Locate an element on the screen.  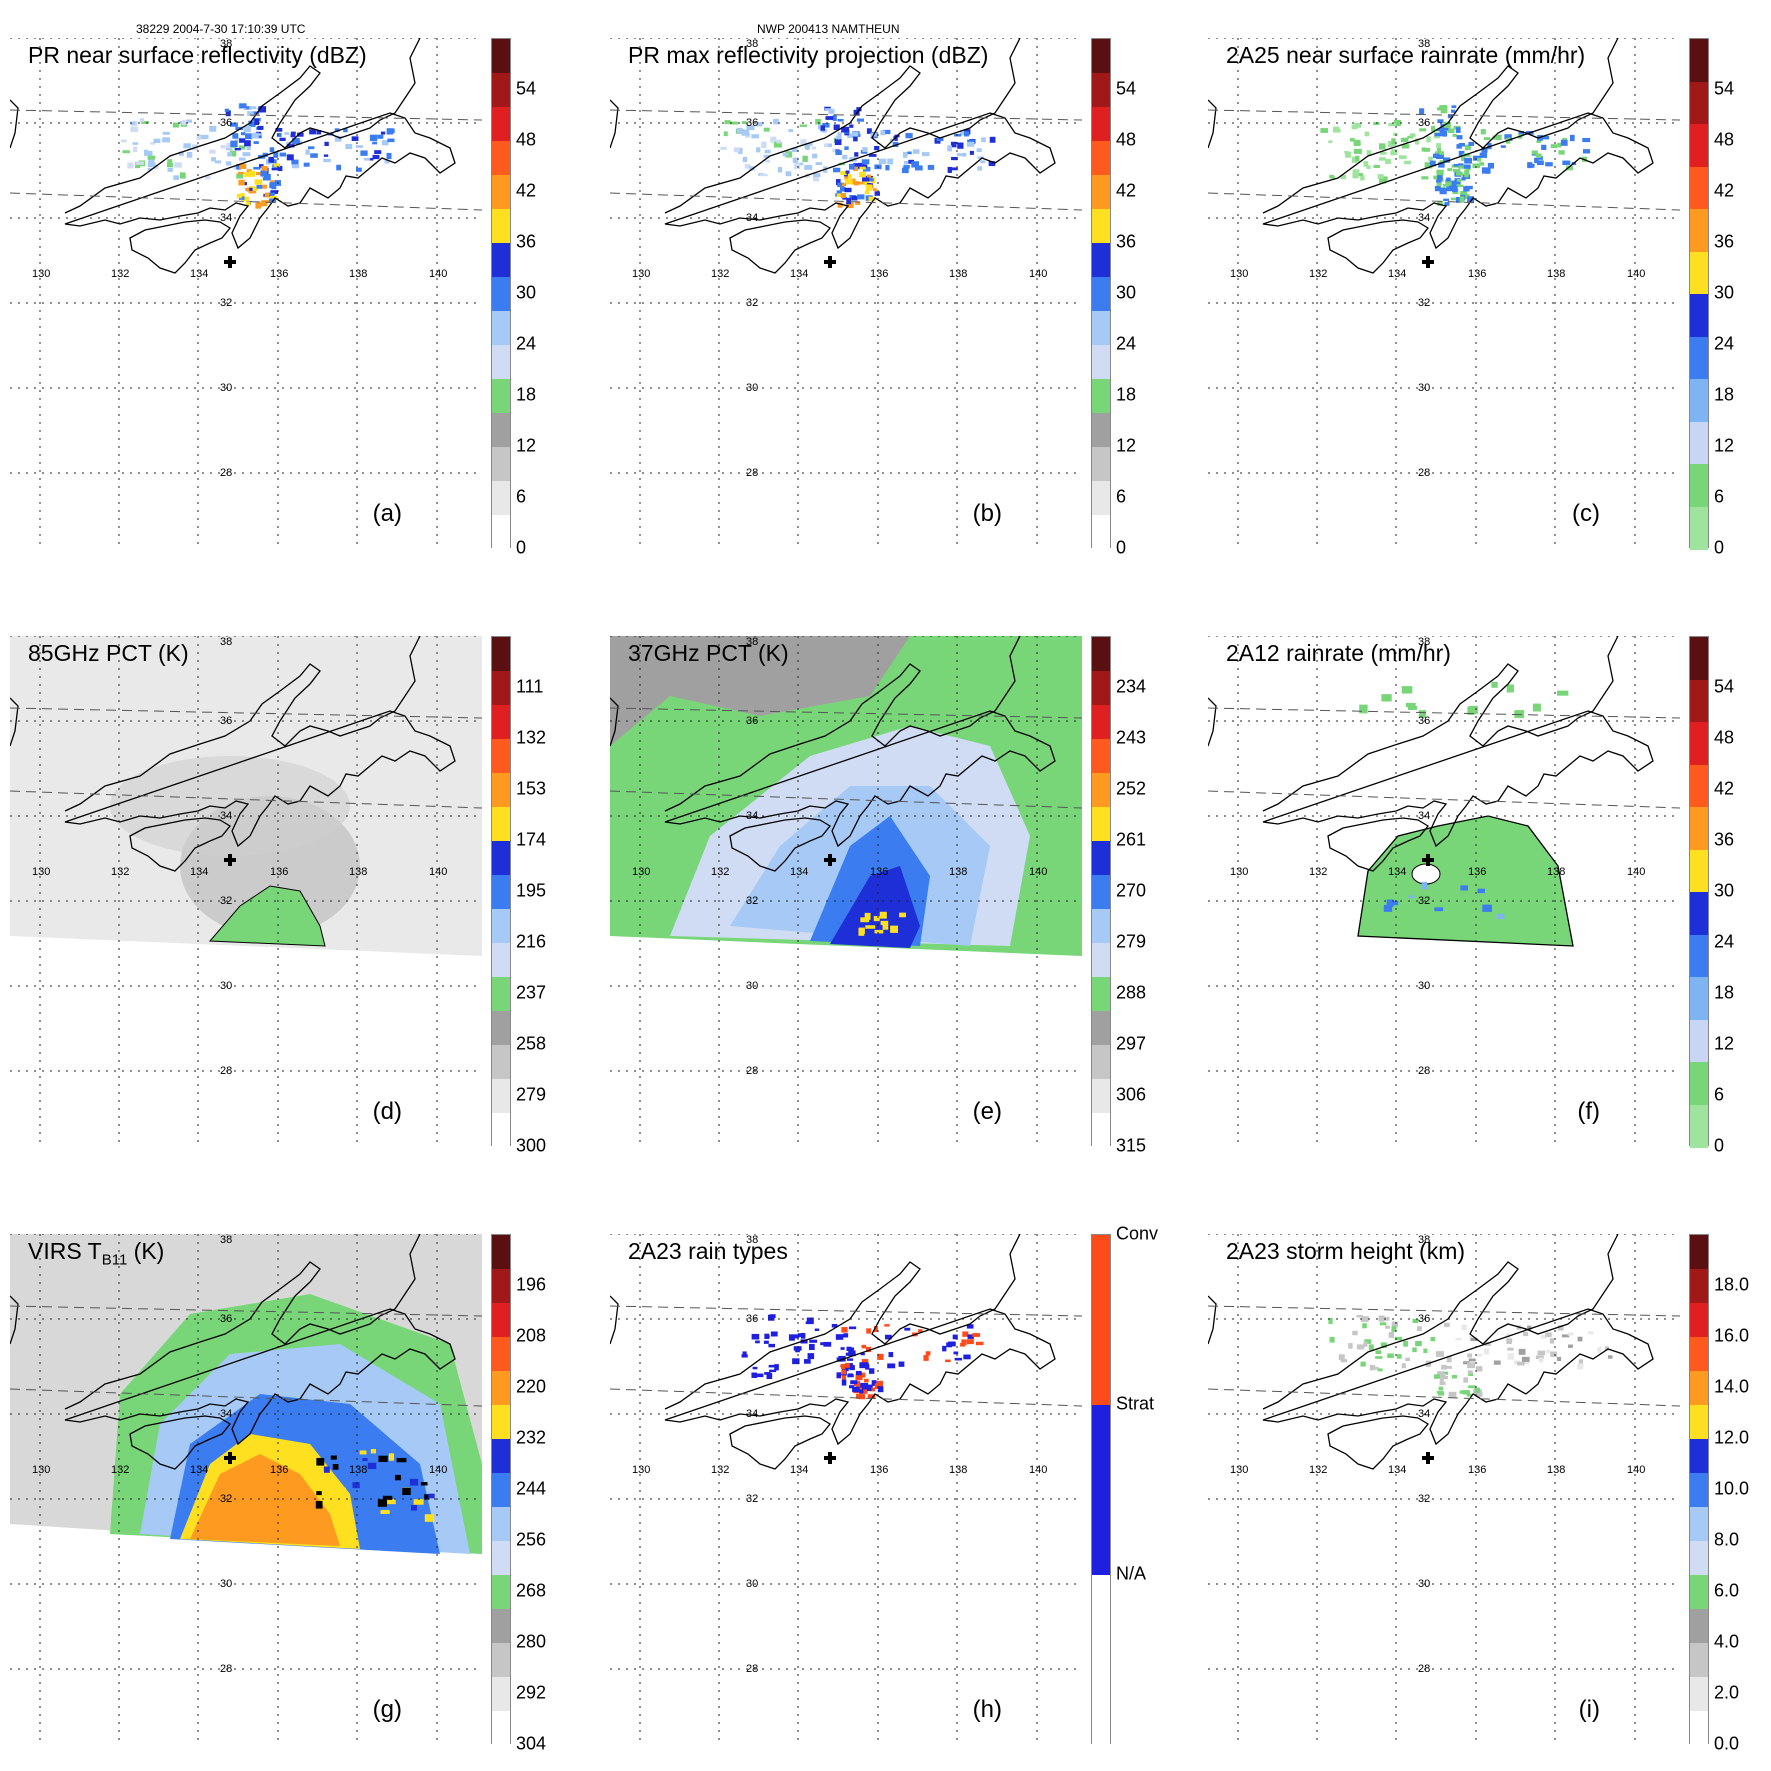
colorbar-tick-label: 306 is located at coordinates (1131, 1094).